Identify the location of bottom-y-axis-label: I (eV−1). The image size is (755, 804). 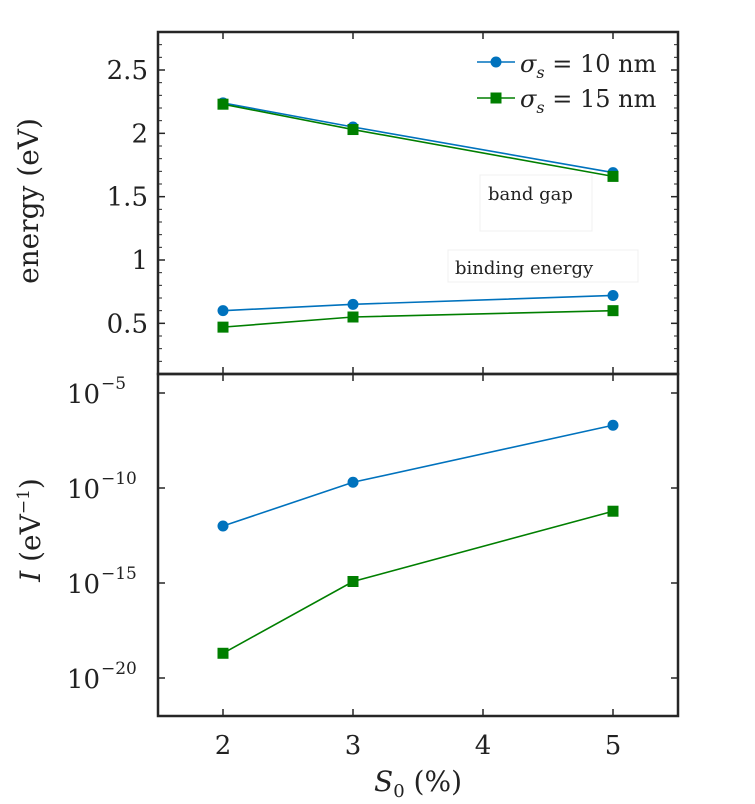
(30, 530).